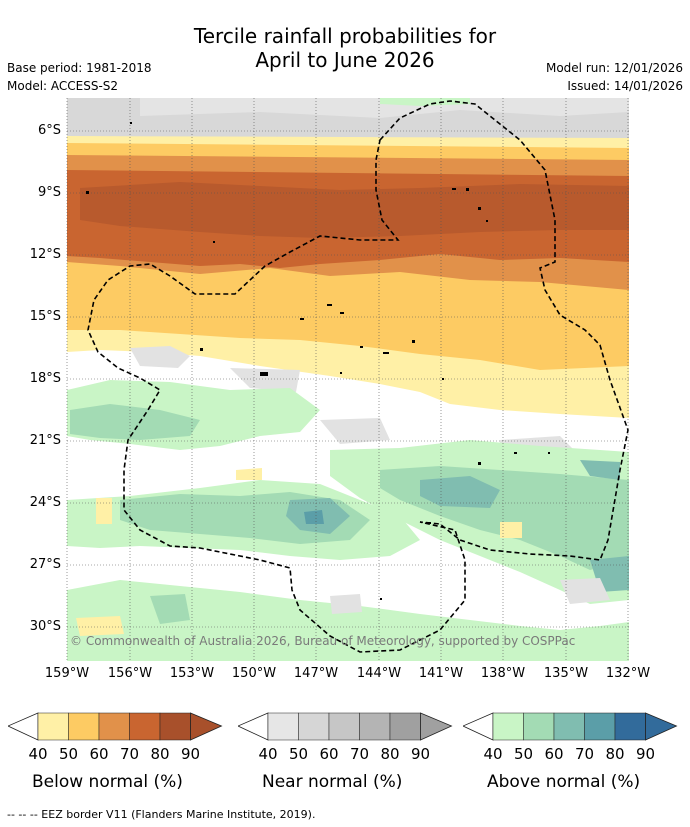 This screenshot has height=827, width=690. I want to click on metadata-left: Base period: 1981-2018 Model: ACCESS-S2, so click(79, 77).